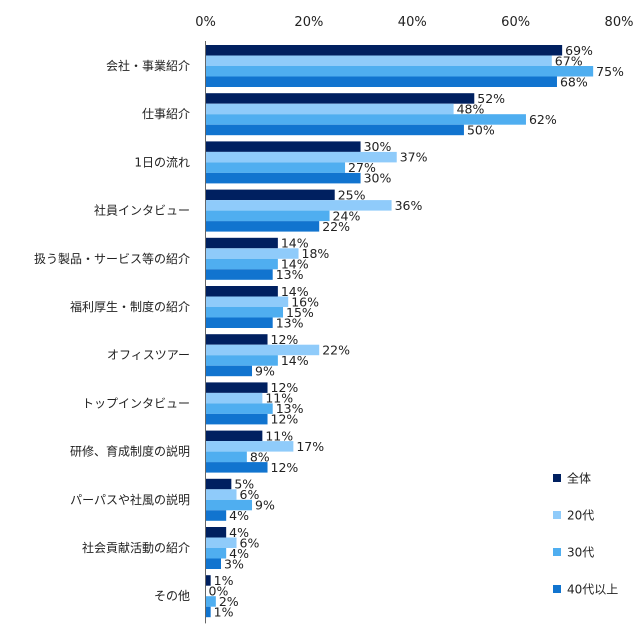 The image size is (641, 626). I want to click on data-label: 37%, so click(414, 157).